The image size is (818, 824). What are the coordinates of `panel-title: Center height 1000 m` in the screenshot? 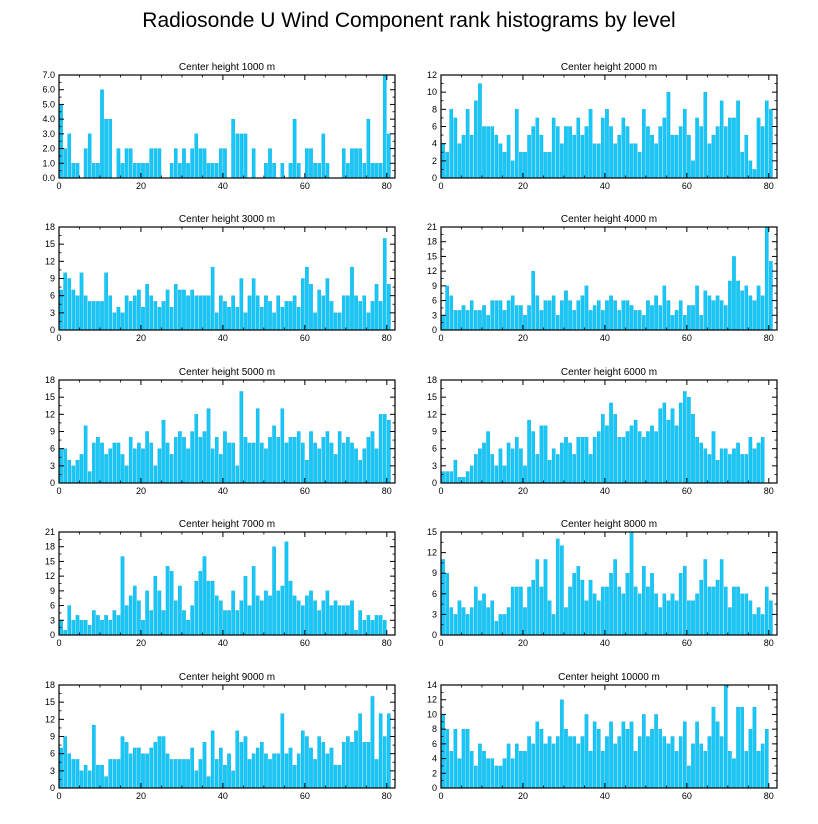 It's located at (227, 67).